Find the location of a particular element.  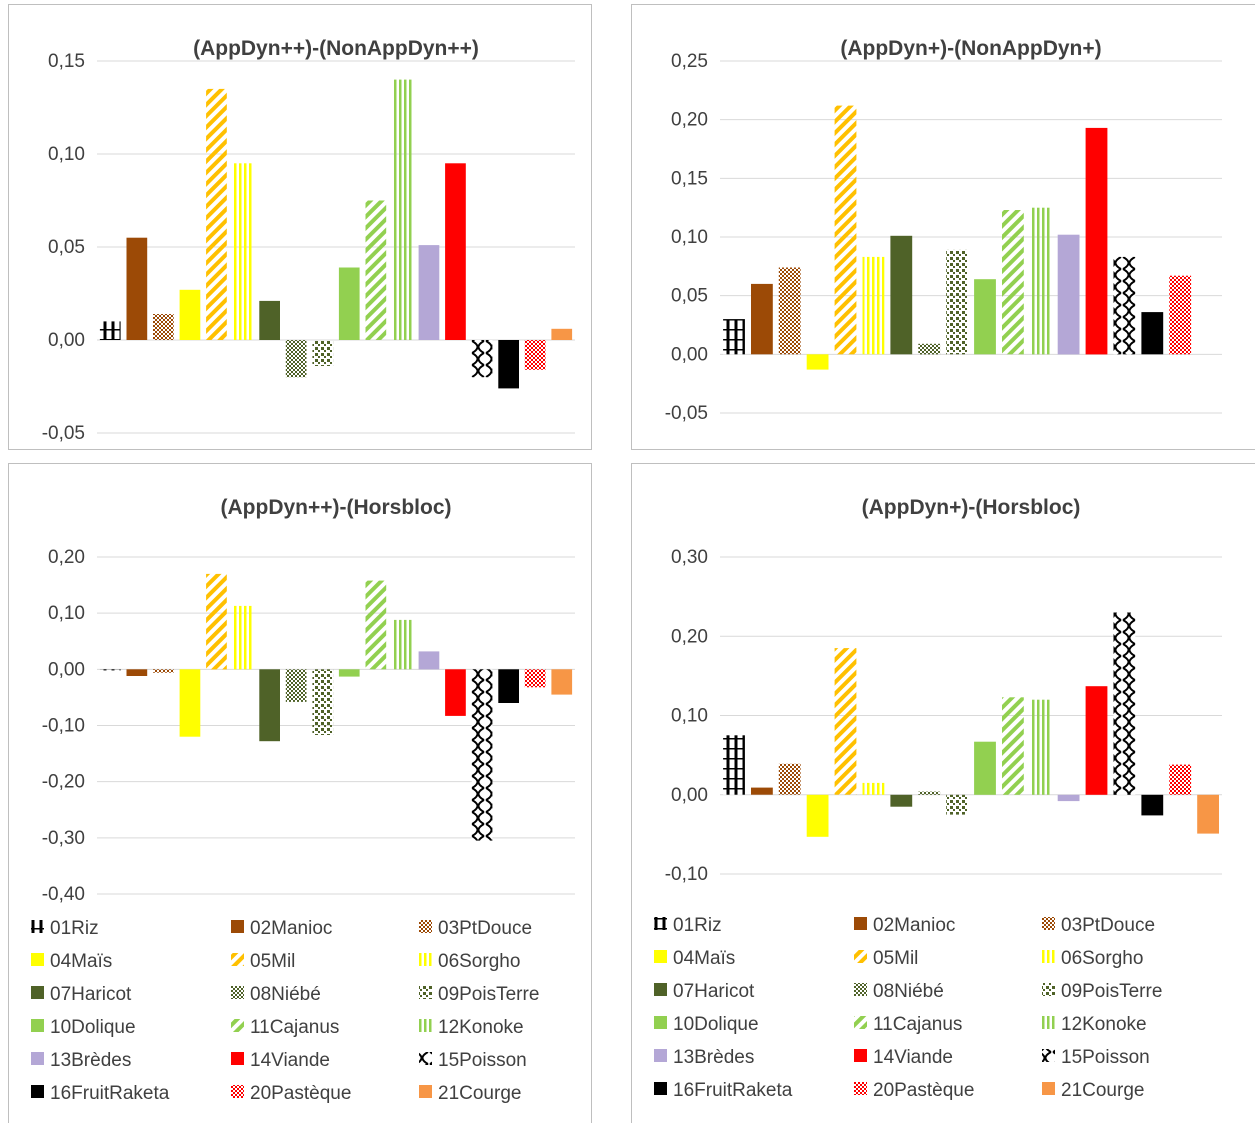

legend-item-09poisterre: 09PoisTerre is located at coordinates (479, 994).